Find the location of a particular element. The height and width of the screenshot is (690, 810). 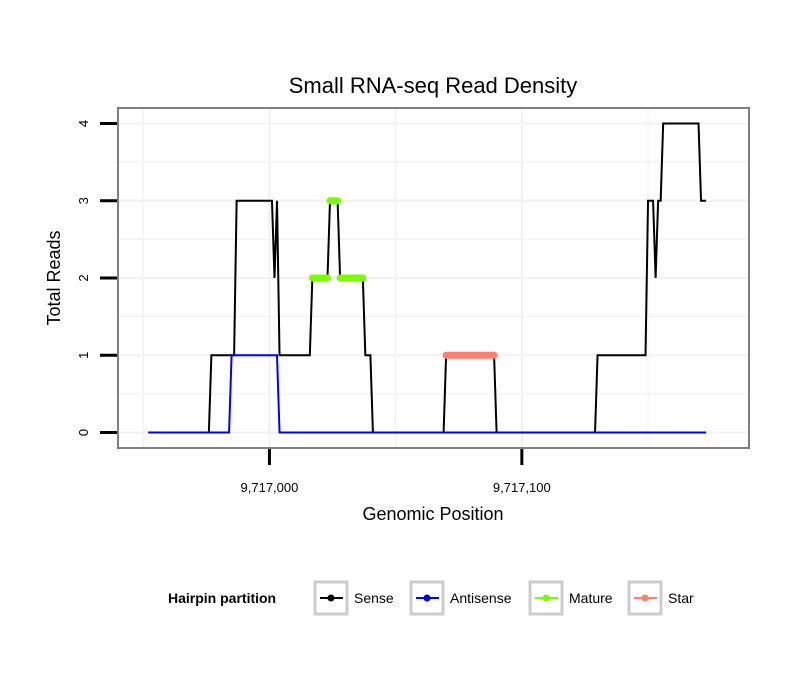

y-tick-label: 1 is located at coordinates (83, 355).